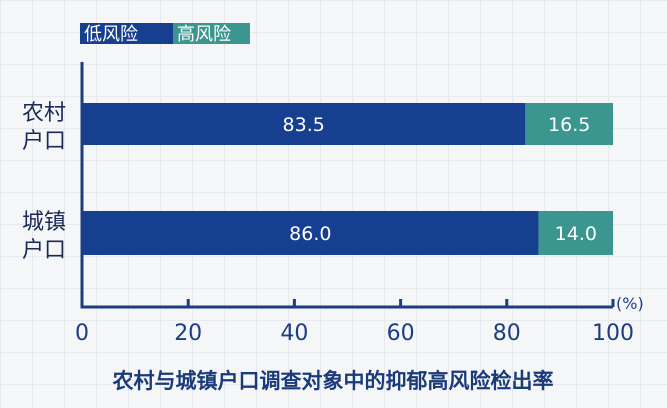 The width and height of the screenshot is (667, 408). What do you see at coordinates (44, 141) in the screenshot?
I see `category-label-0-1: 户口` at bounding box center [44, 141].